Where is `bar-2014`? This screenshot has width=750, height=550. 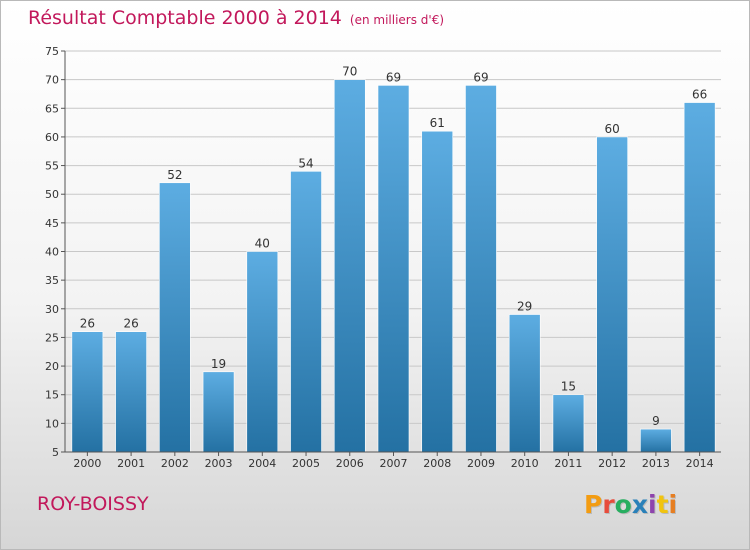
bar-2014 is located at coordinates (699, 277).